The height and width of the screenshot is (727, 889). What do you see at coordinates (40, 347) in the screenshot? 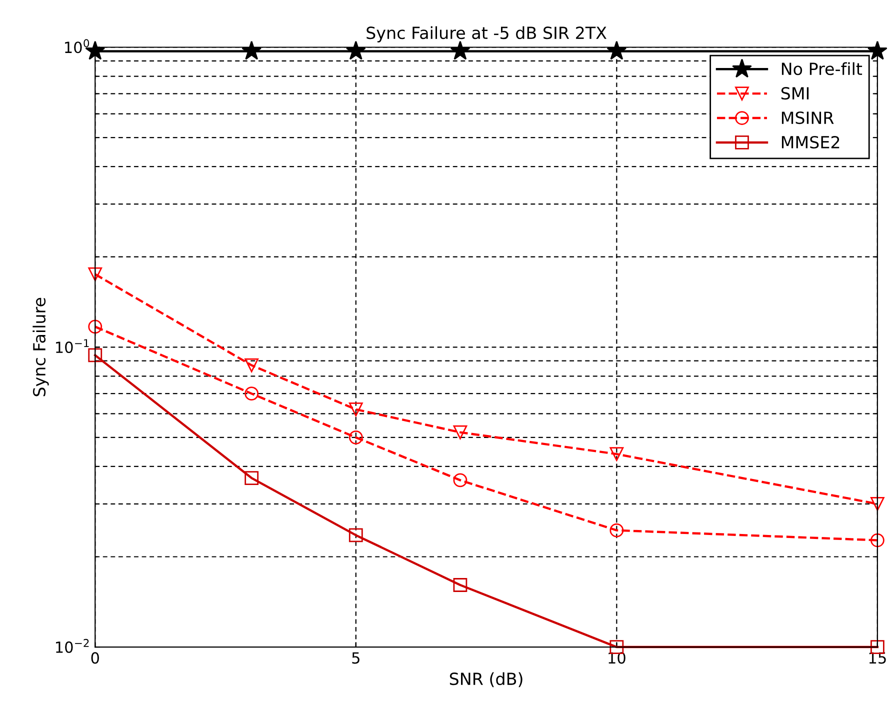
I see `y-axis-title: Sync Failure` at bounding box center [40, 347].